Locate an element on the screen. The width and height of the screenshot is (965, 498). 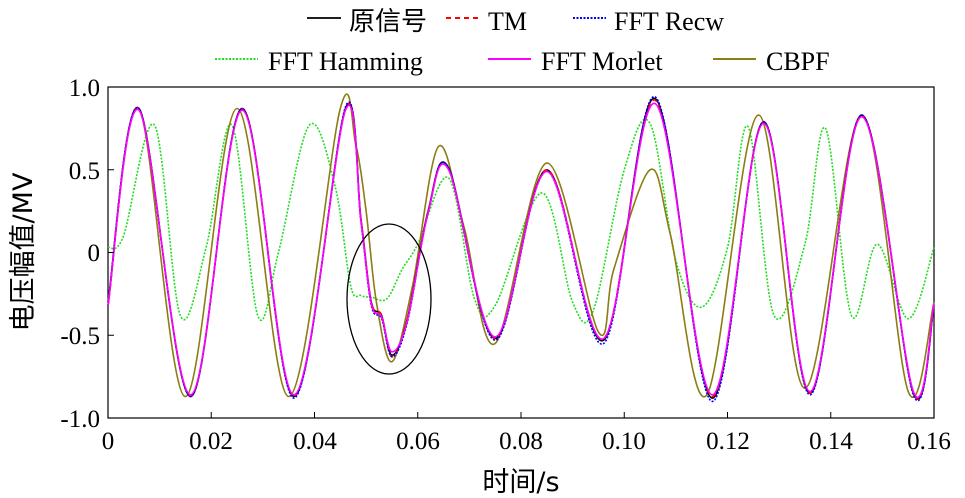
legend-label-tm: TM is located at coordinates (507, 21).